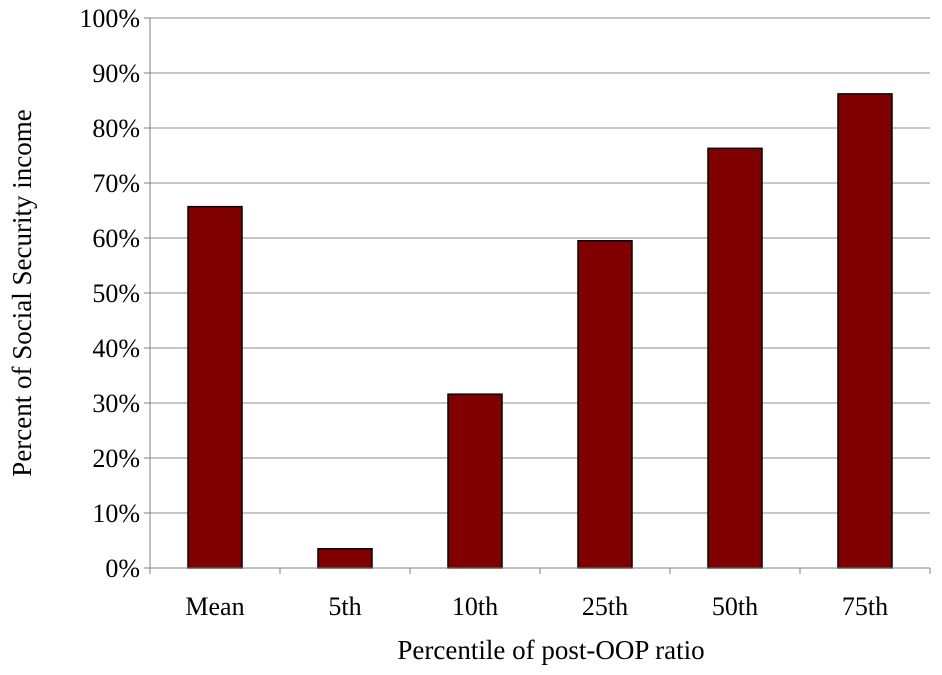 The image size is (942, 675). Describe the element at coordinates (550, 650) in the screenshot. I see `x-axis-label: Percentile of post-OOP ratio` at that location.